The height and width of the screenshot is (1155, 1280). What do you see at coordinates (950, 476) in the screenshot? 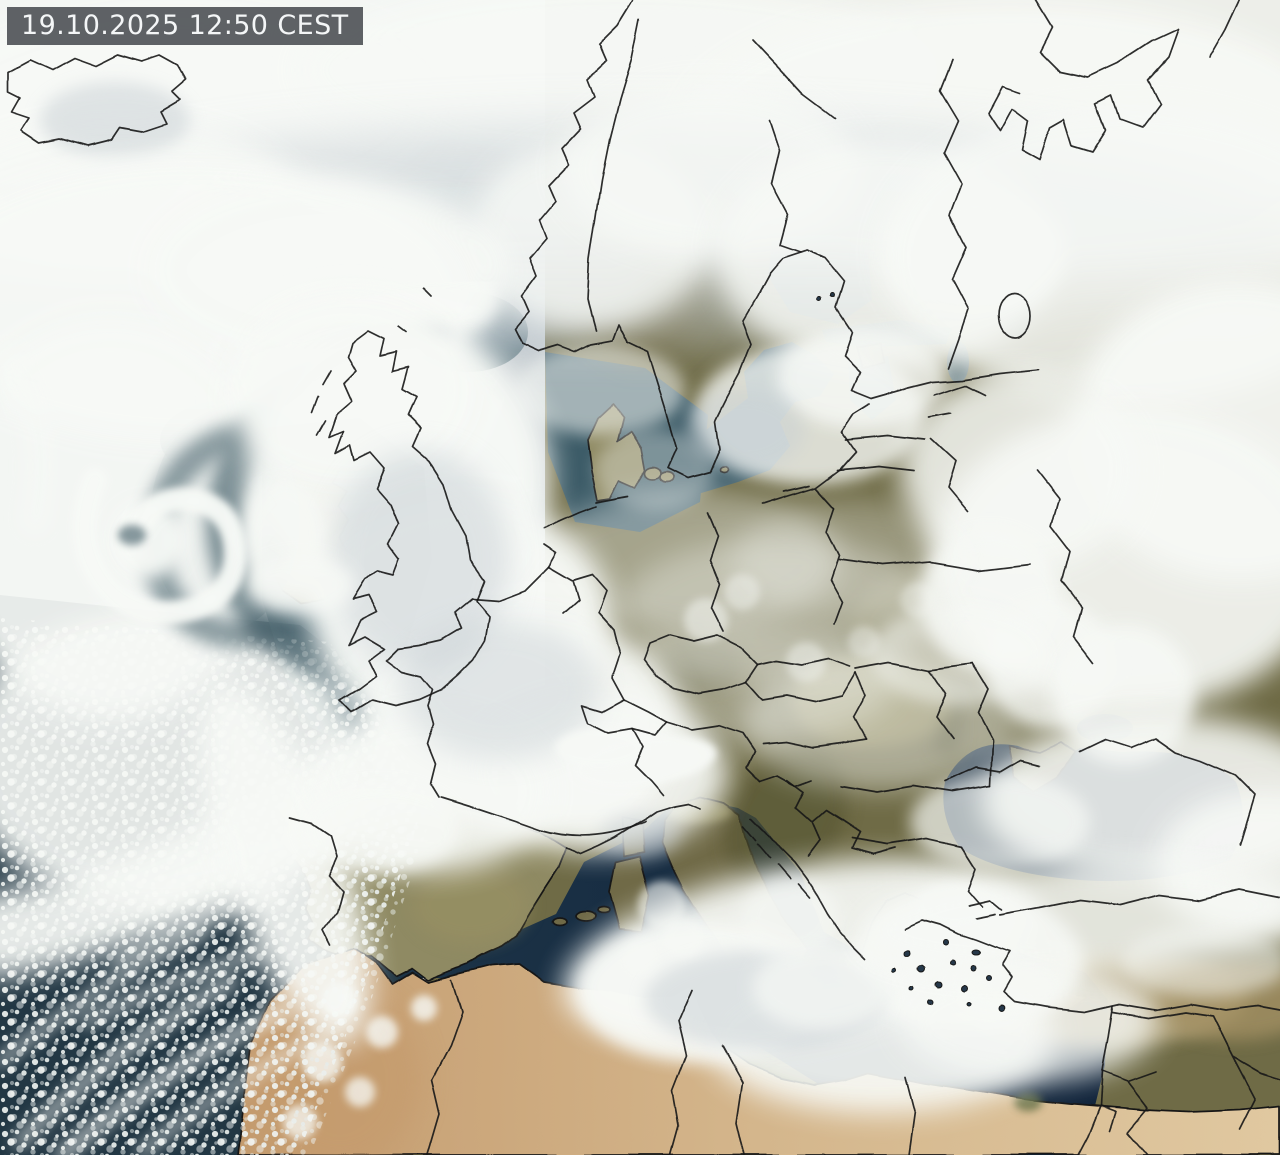
I see `belarus-russia-border` at bounding box center [950, 476].